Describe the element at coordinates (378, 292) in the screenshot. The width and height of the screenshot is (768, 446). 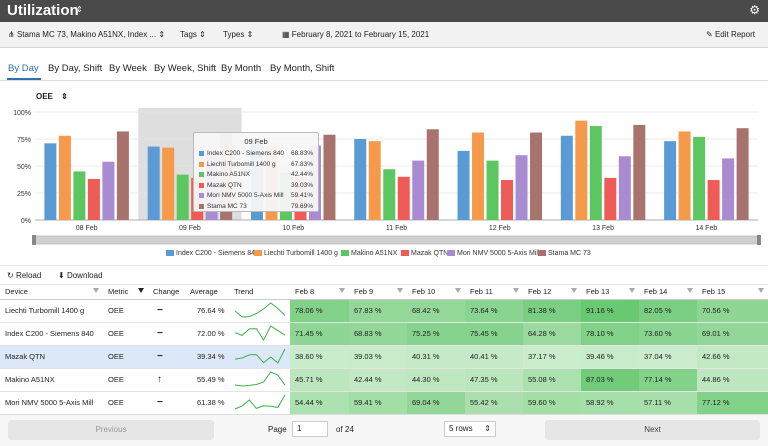
I see `column-header: Feb 9` at that location.